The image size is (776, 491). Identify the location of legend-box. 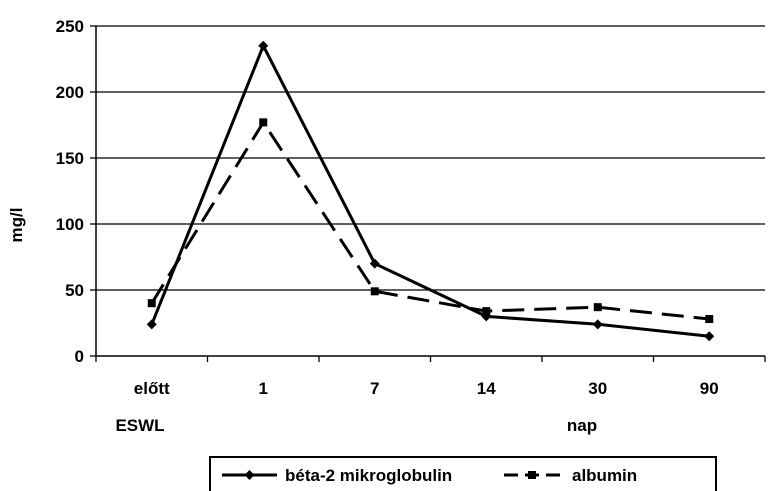
(463, 473).